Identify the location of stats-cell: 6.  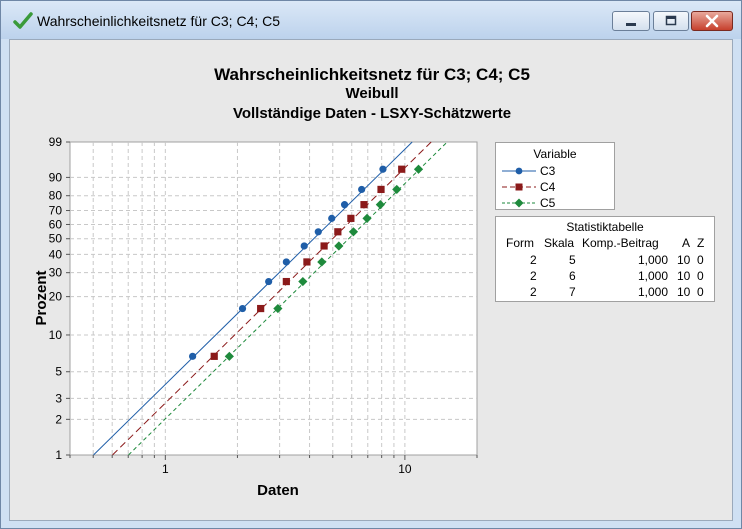
(572, 276).